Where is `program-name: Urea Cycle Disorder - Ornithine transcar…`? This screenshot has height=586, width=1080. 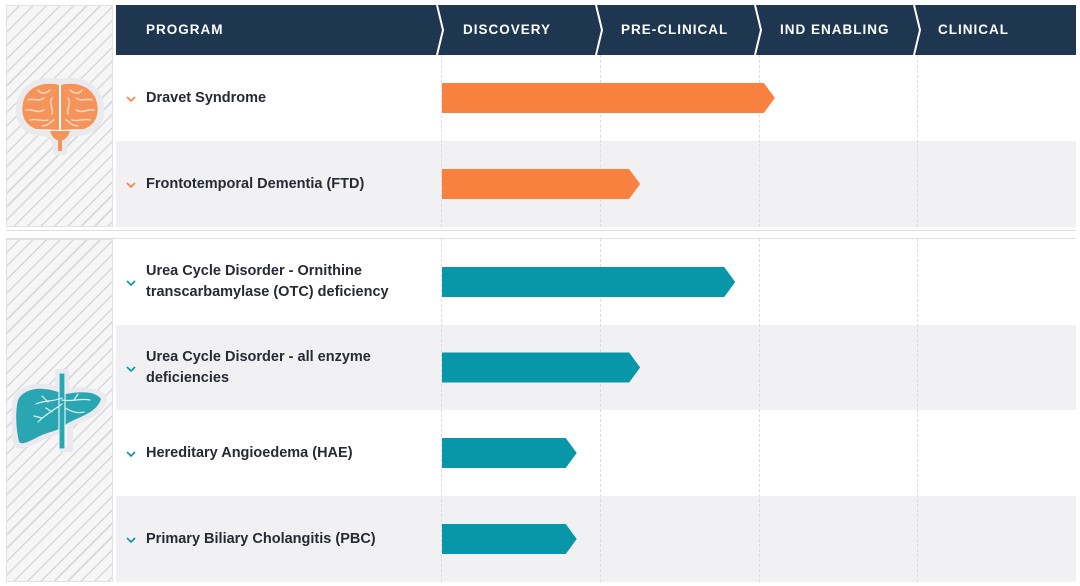 program-name: Urea Cycle Disorder - Ornithine transcar… is located at coordinates (267, 281).